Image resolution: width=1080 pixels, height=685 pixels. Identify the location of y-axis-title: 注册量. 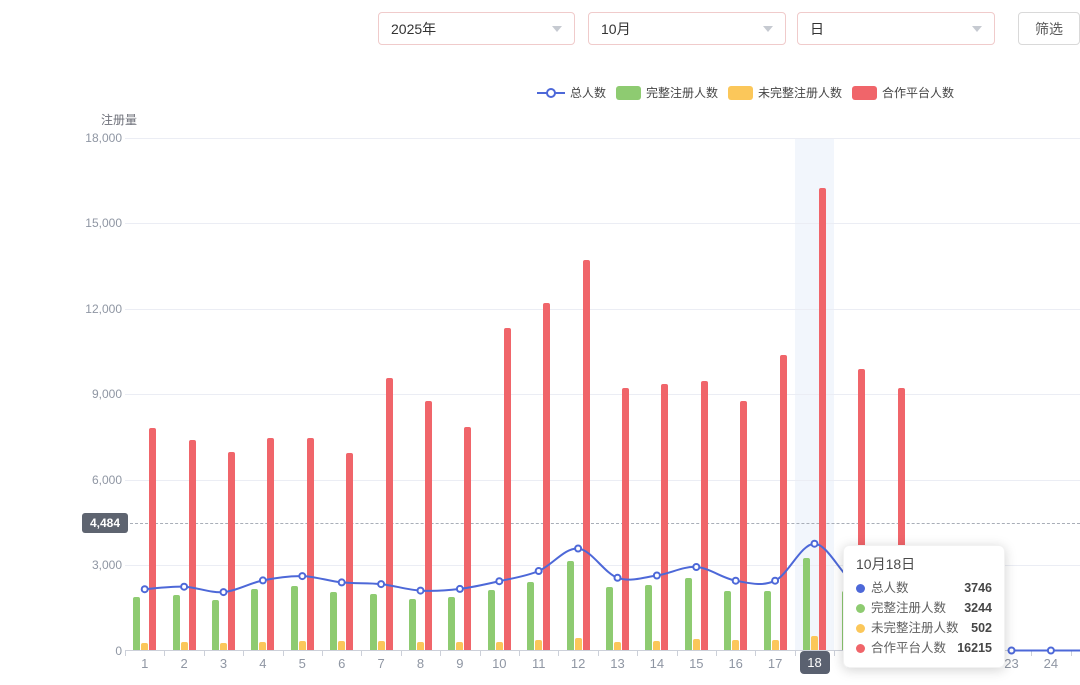
(119, 120).